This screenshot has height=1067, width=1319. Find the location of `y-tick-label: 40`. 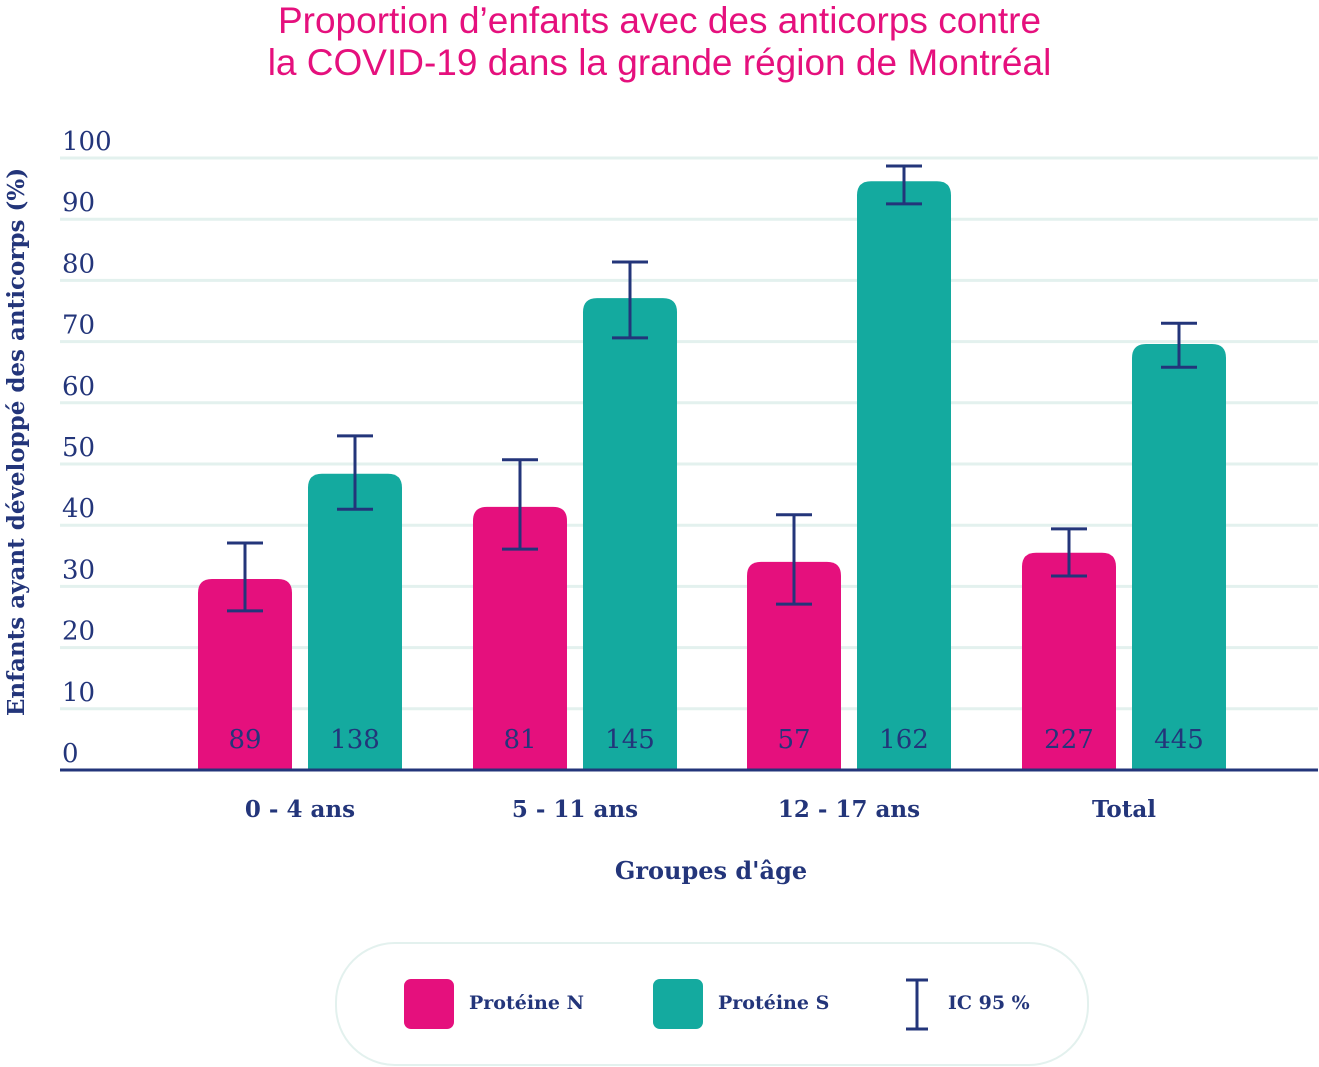

y-tick-label: 40 is located at coordinates (78, 509).